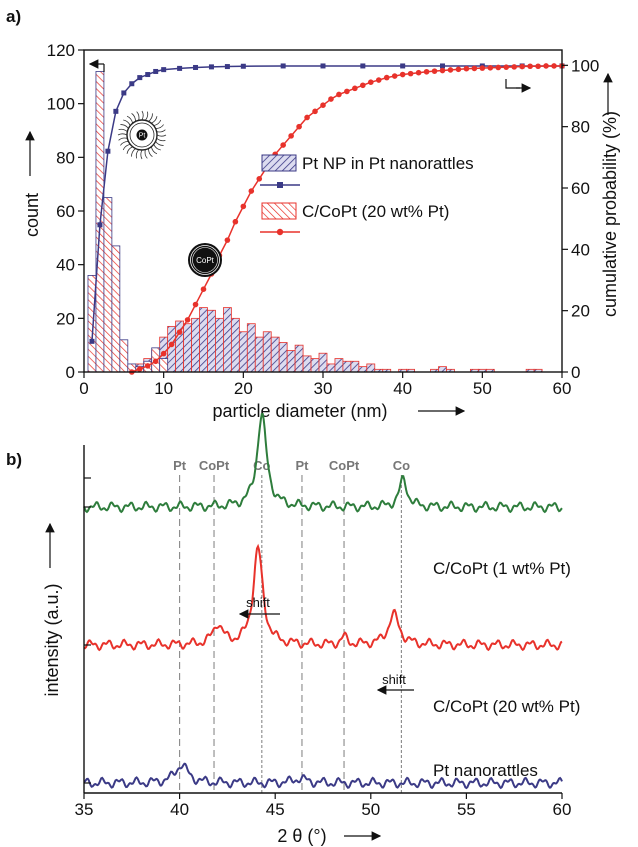 This screenshot has width=638, height=847. What do you see at coordinates (502, 568) in the screenshot?
I see `pattern-label-copt-1: C/CoPt (1 wt% Pt)` at bounding box center [502, 568].